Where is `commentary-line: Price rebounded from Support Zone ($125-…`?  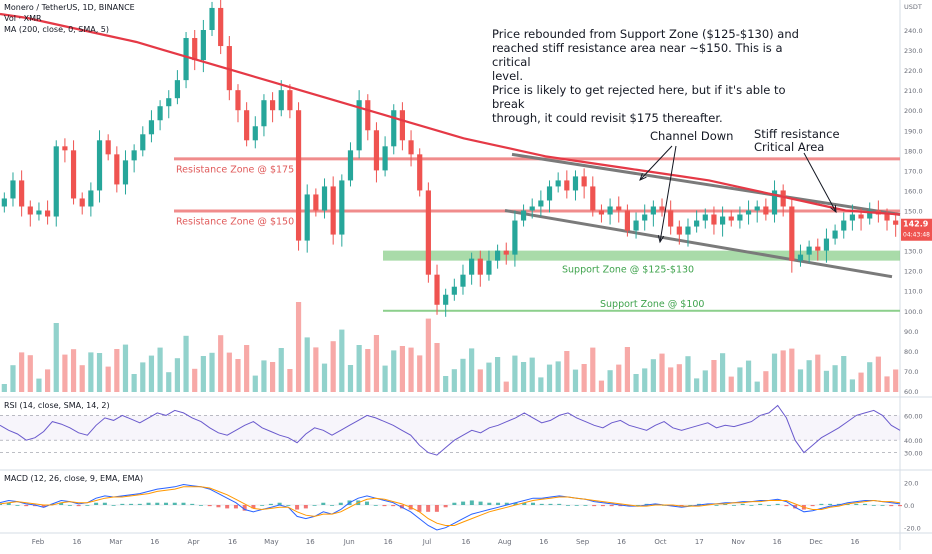
commentary-line: Price rebounded from Support Zone ($125-… is located at coordinates (645, 34).